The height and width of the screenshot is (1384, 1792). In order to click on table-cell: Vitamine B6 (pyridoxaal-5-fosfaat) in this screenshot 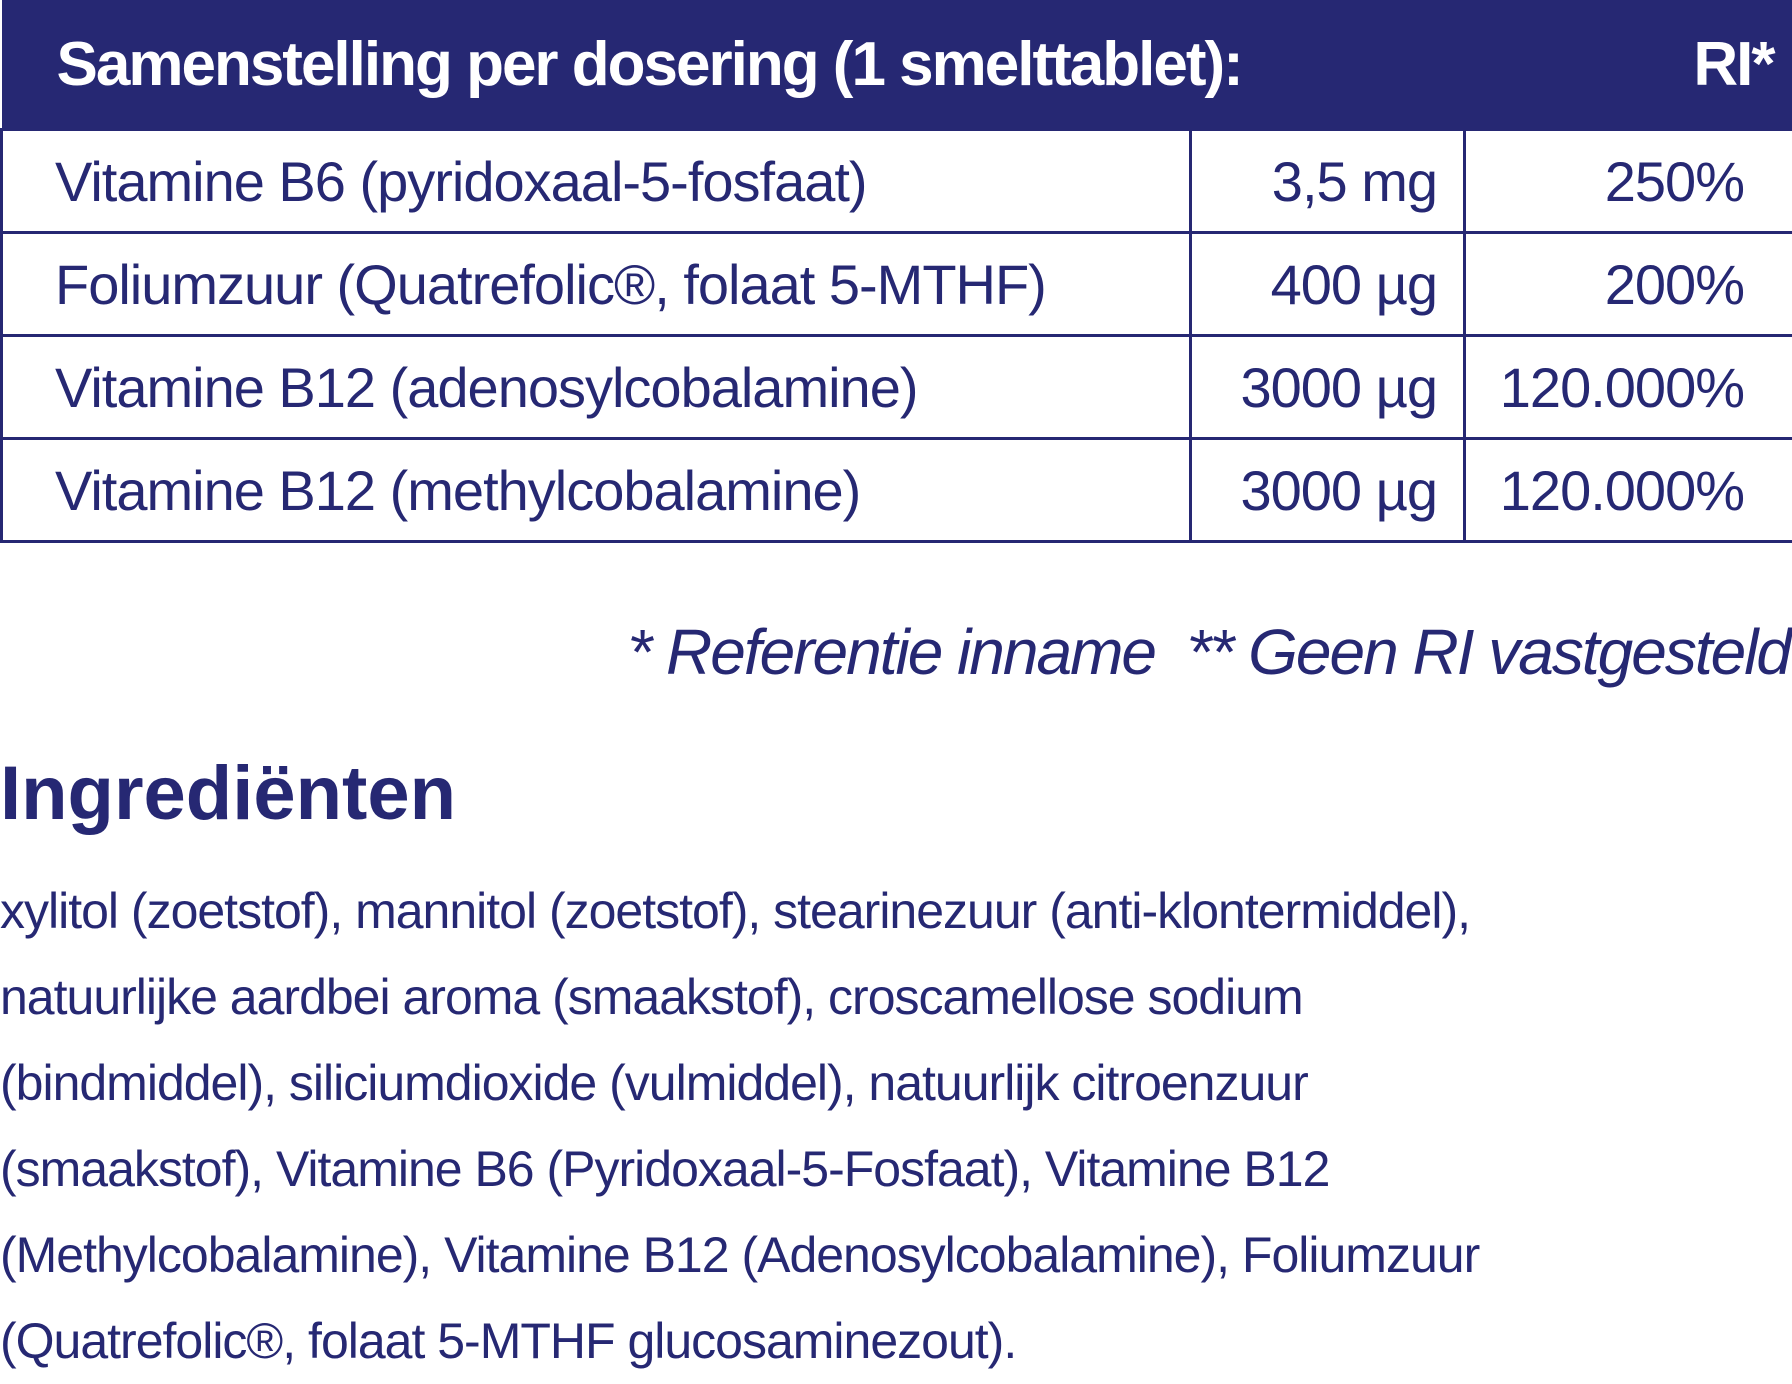, I will do `click(596, 181)`.